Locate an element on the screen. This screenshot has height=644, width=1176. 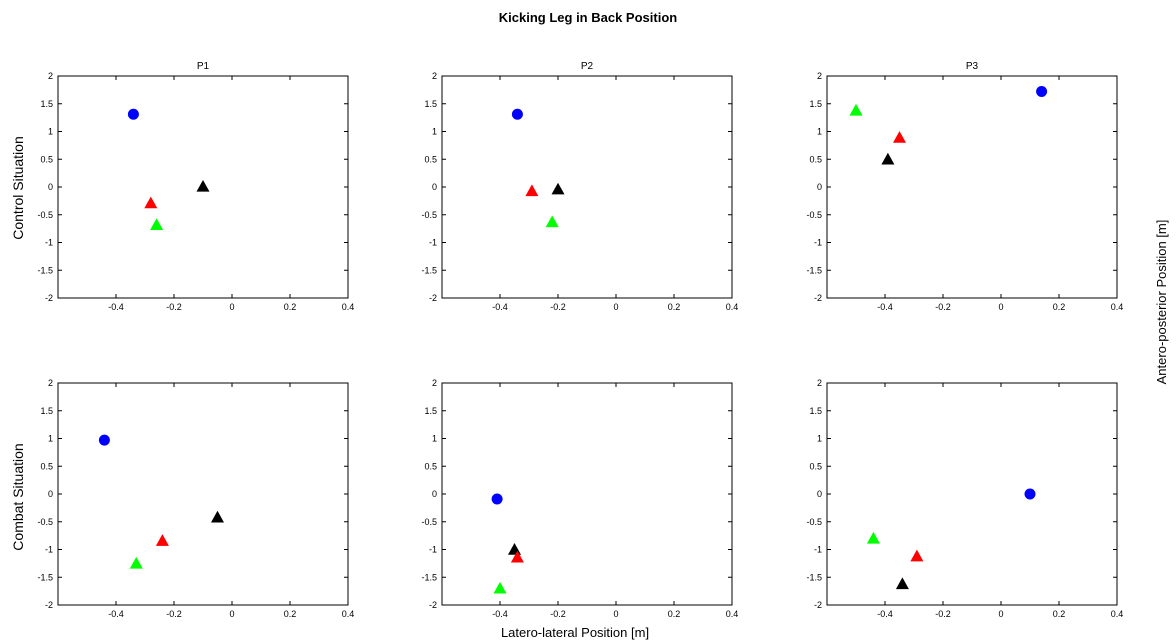
figure-title: Kicking Leg in Back Position is located at coordinates (588, 17).